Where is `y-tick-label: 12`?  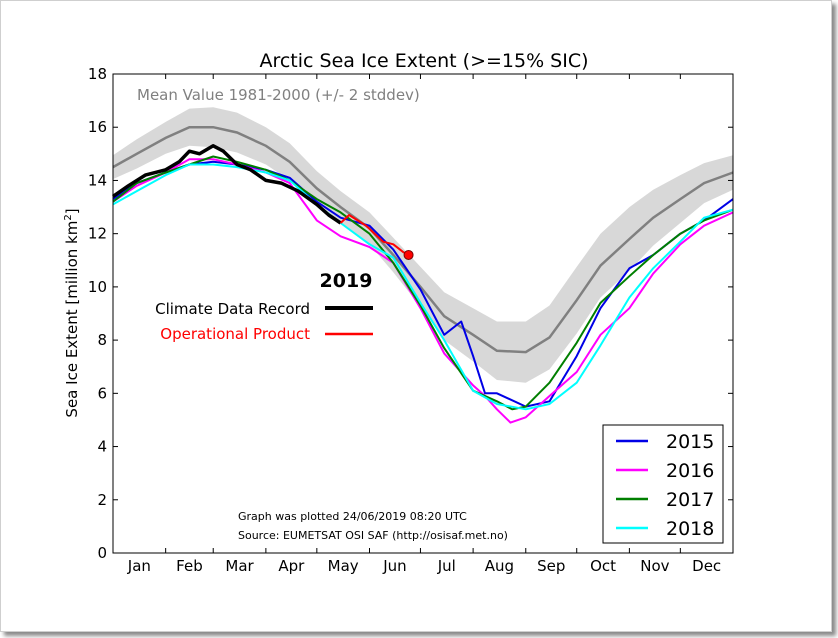 y-tick-label: 12 is located at coordinates (97, 234).